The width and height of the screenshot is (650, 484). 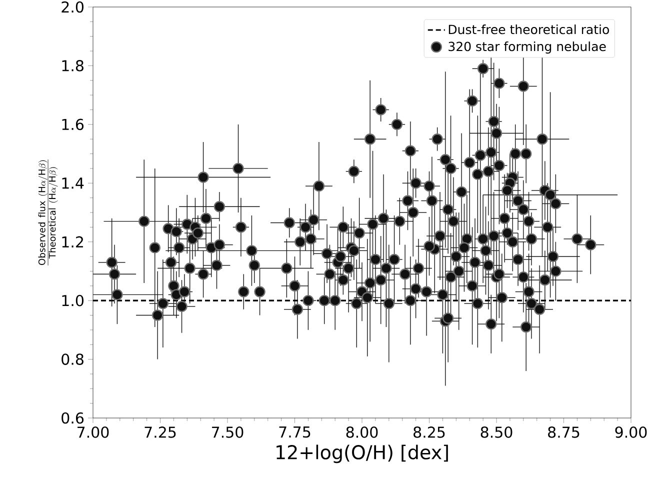 What do you see at coordinates (496, 432) in the screenshot?
I see `x-tick-label: 8.50` at bounding box center [496, 432].